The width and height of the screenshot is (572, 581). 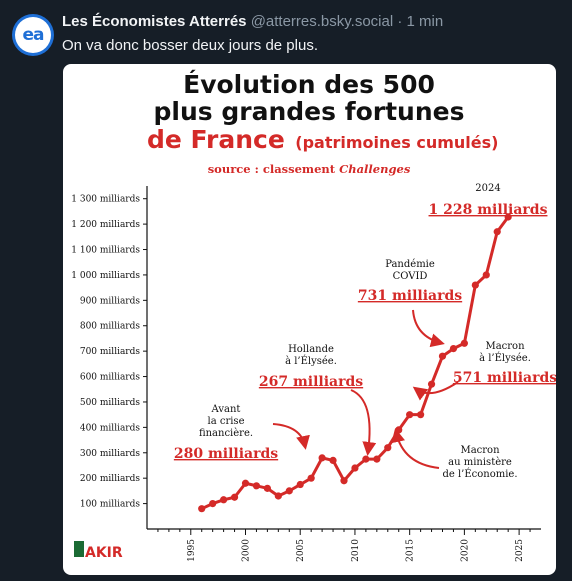 What do you see at coordinates (273, 169) in the screenshot?
I see `chart-source-prefix: source : classement` at bounding box center [273, 169].